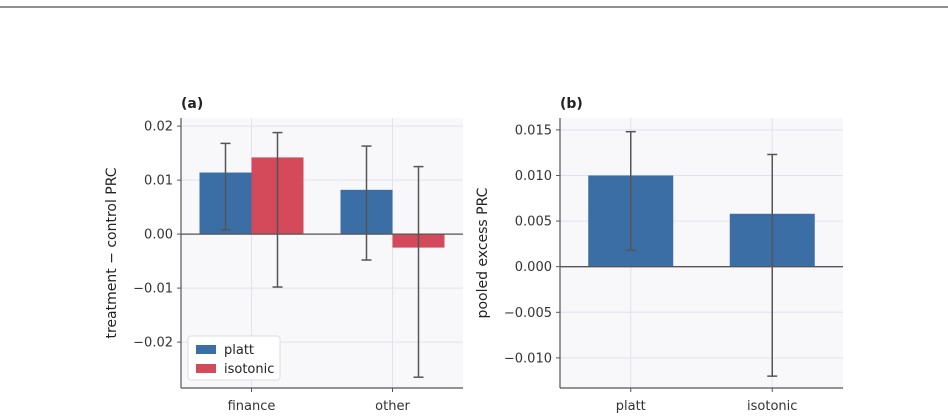 This screenshot has width=948, height=419. Describe the element at coordinates (206, 368) in the screenshot. I see `legend-swatch-isotonic` at that location.